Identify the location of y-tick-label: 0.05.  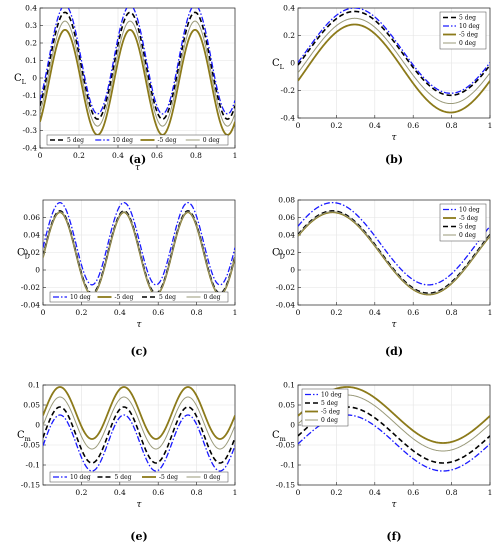
(31, 405).